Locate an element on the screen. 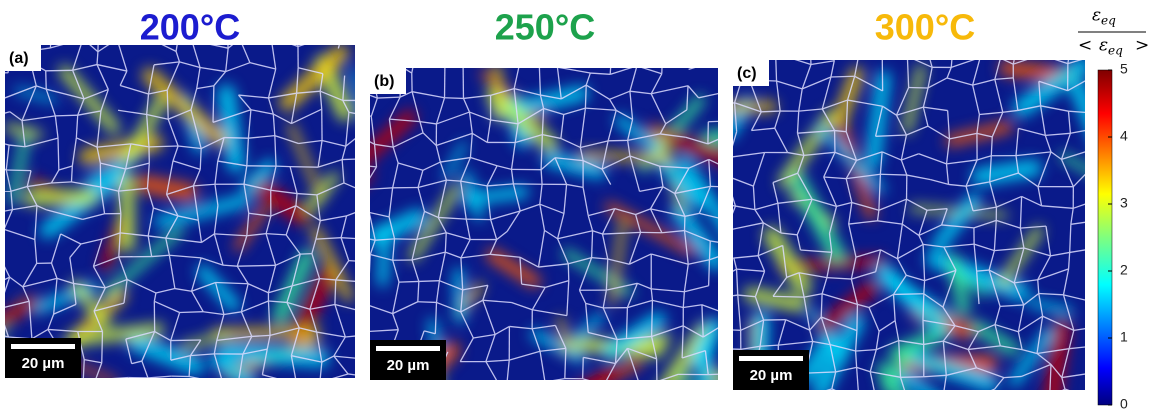 The image size is (1150, 417). denominator-symbol: ε is located at coordinates (1103, 46).